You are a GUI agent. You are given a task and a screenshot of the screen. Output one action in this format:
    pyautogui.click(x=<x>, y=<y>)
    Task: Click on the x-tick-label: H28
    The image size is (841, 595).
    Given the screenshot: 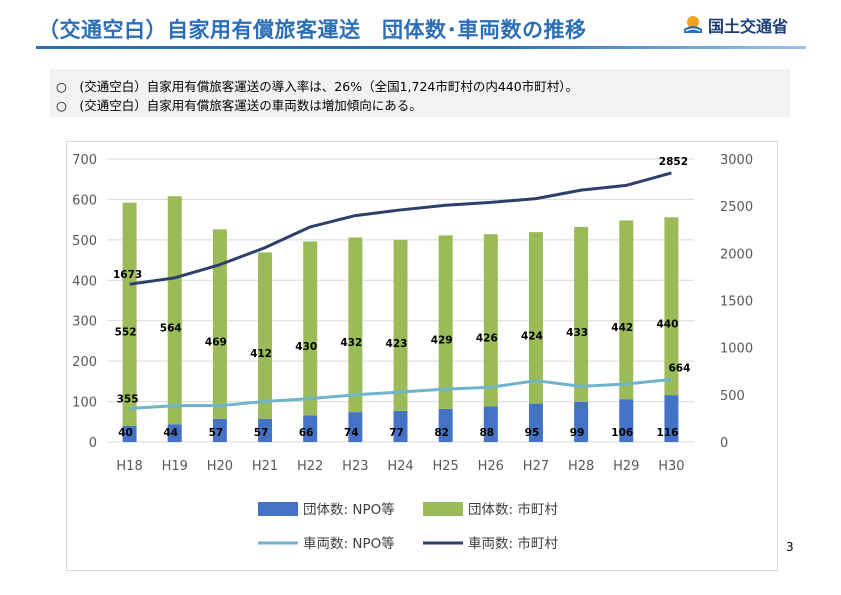 What is the action you would take?
    pyautogui.click(x=581, y=466)
    